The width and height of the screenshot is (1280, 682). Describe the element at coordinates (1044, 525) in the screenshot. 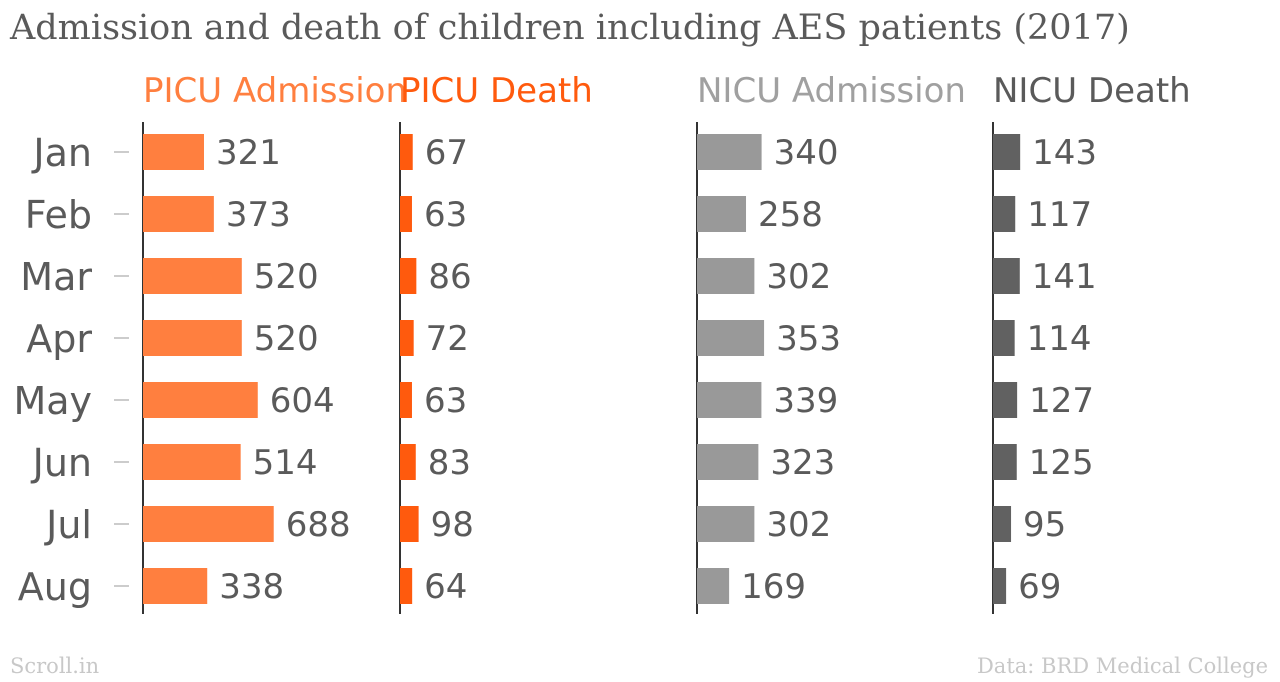

I see `value-label-nicu-death-jul: 95` at that location.